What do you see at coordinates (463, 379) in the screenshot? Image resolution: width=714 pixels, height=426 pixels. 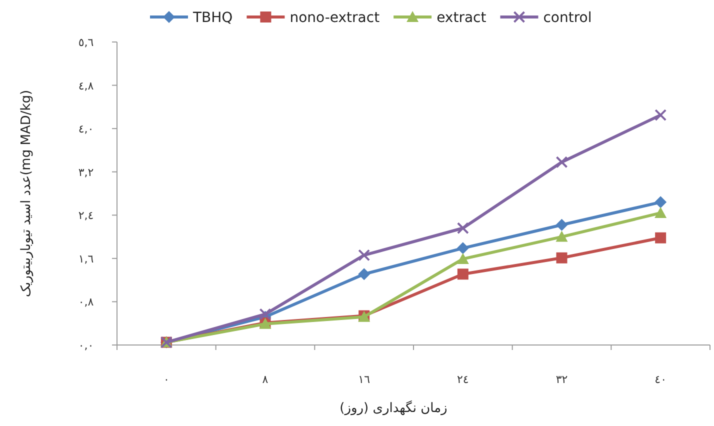 I see `x-tick-label: ٢٤` at bounding box center [463, 379].